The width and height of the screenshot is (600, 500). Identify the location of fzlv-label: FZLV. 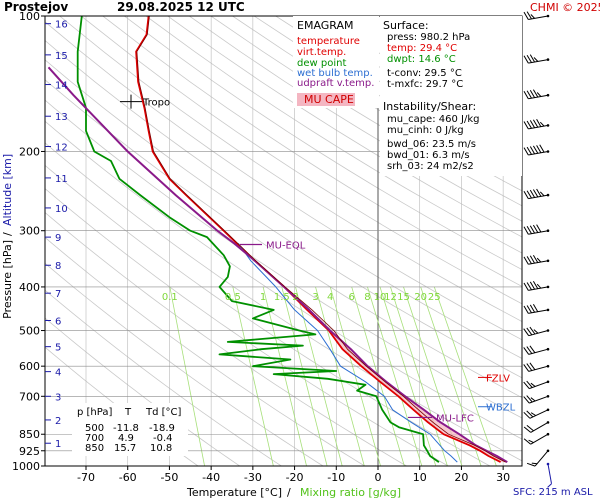
(498, 378).